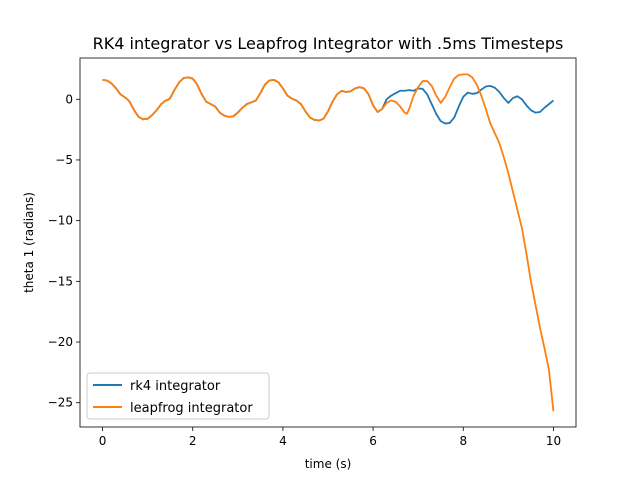 This screenshot has height=480, width=640. What do you see at coordinates (191, 408) in the screenshot?
I see `legend-label-leapfrog: leapfrog integrator` at bounding box center [191, 408].